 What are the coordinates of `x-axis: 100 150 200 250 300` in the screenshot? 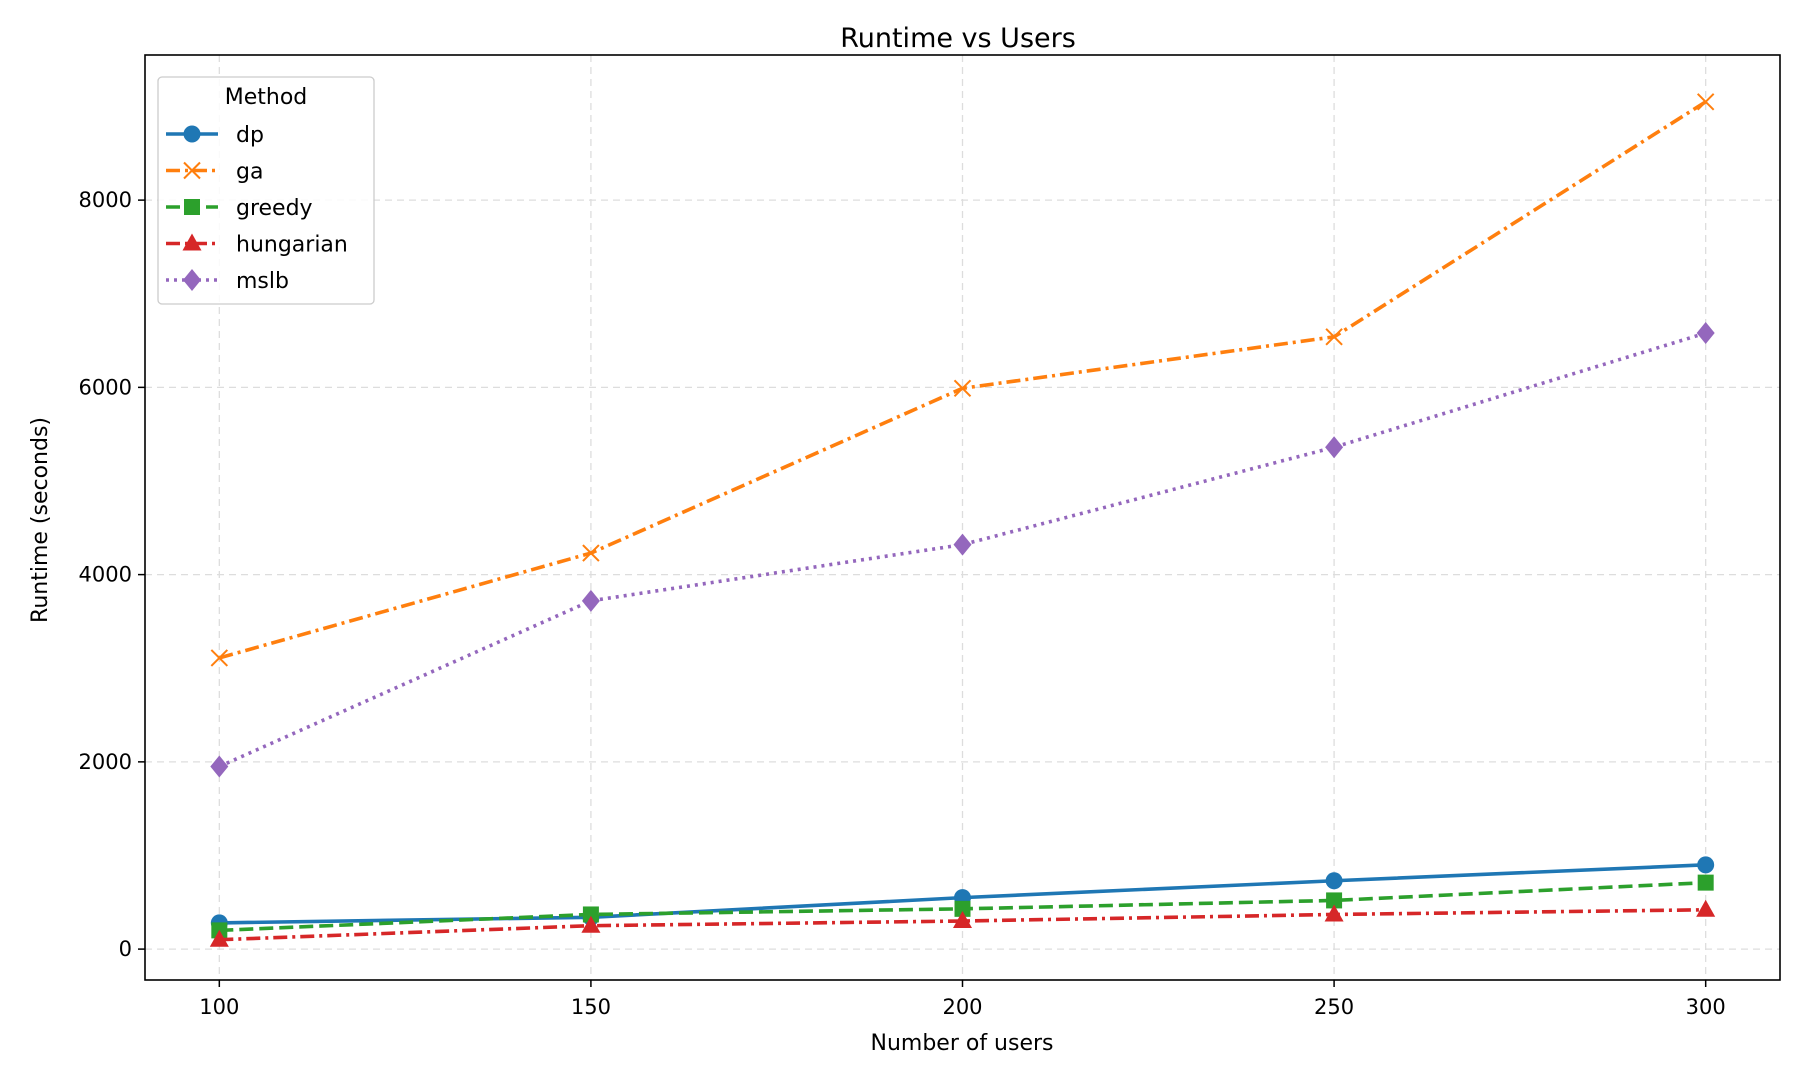 It's located at (962, 999).